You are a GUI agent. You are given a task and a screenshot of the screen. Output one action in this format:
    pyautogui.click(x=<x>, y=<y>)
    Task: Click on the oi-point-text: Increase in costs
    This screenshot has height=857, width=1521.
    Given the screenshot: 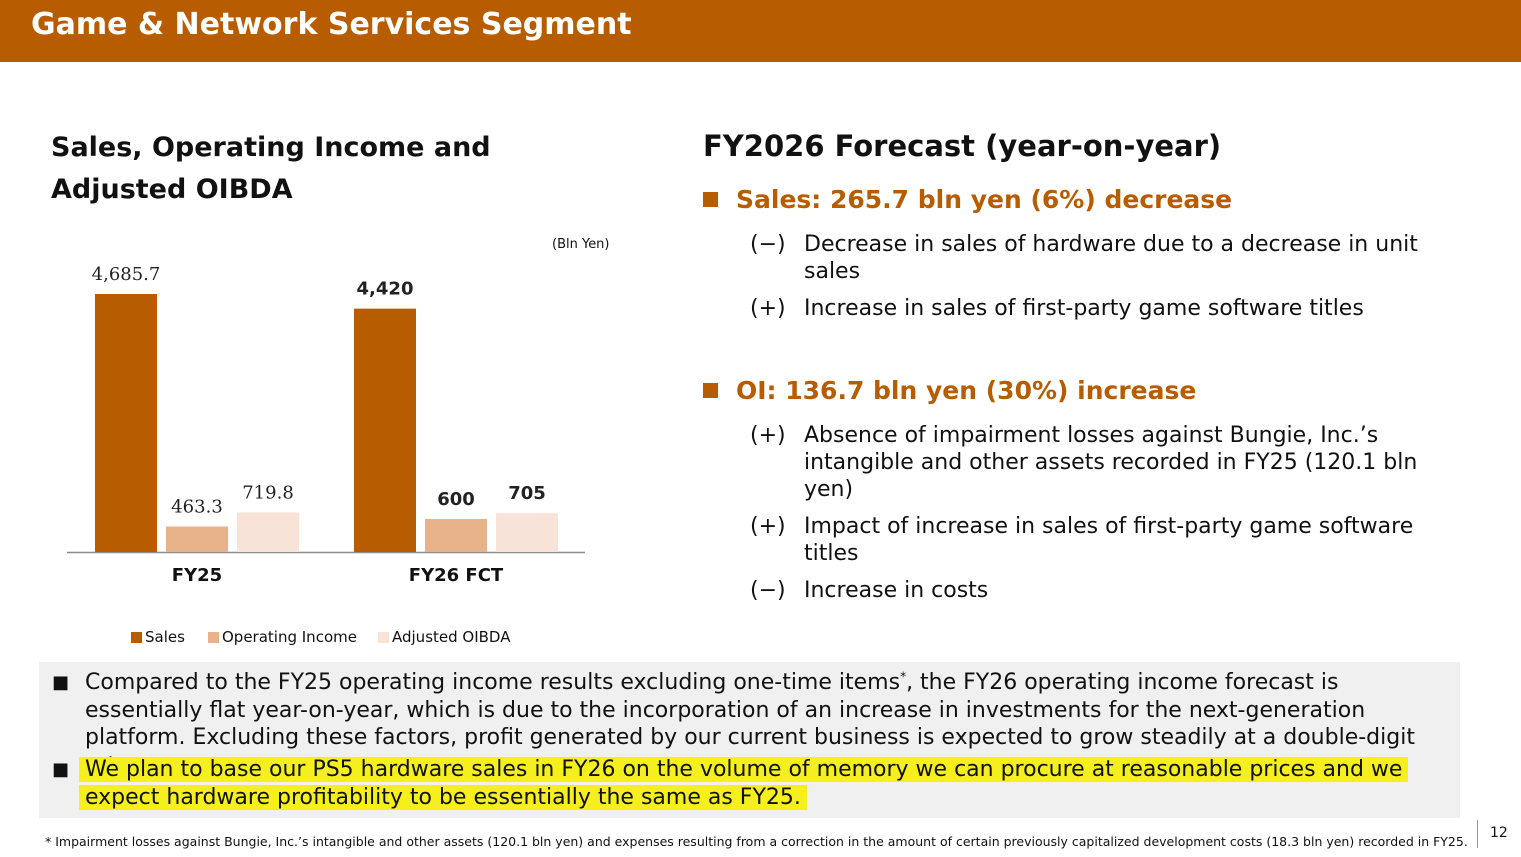 What is the action you would take?
    pyautogui.click(x=896, y=590)
    